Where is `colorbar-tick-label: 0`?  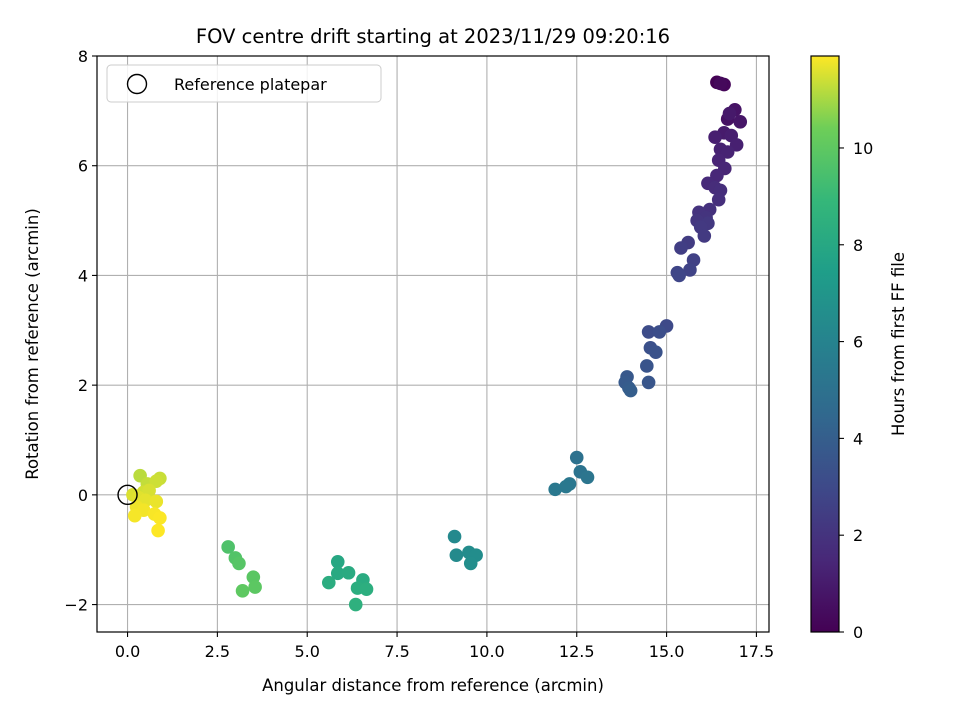 colorbar-tick-label: 0 is located at coordinates (858, 632).